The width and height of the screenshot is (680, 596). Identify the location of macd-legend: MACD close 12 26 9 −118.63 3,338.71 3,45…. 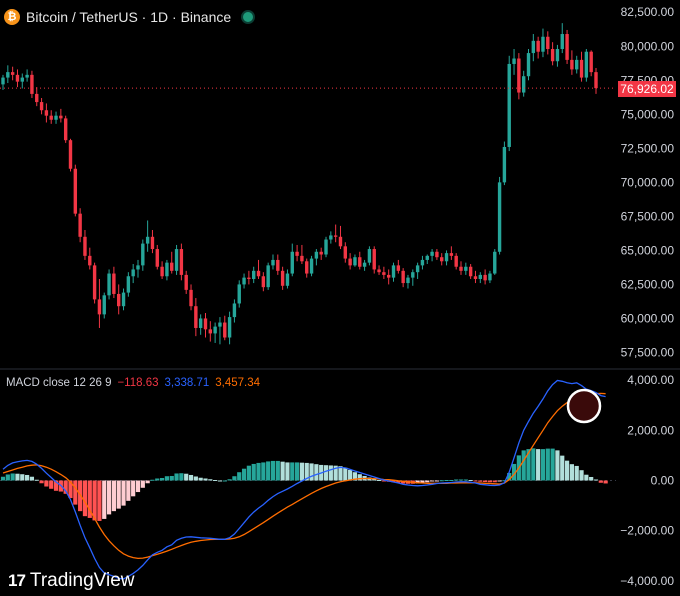
(133, 383).